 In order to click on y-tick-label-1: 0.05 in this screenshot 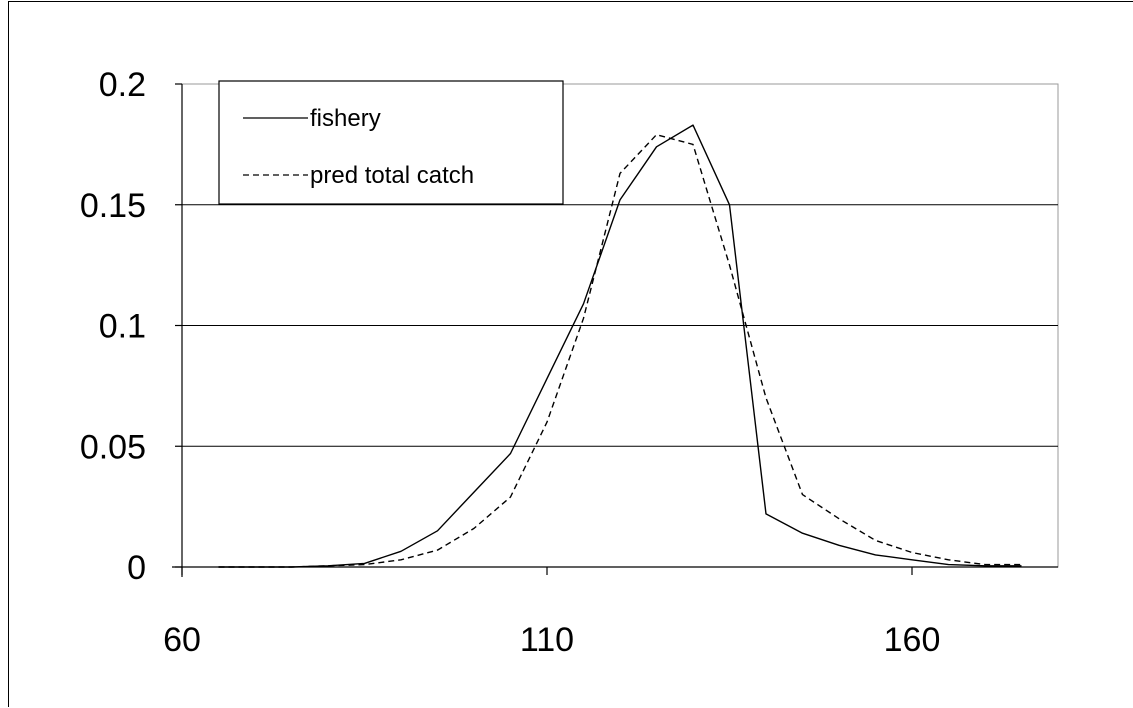, I will do `click(113, 447)`.